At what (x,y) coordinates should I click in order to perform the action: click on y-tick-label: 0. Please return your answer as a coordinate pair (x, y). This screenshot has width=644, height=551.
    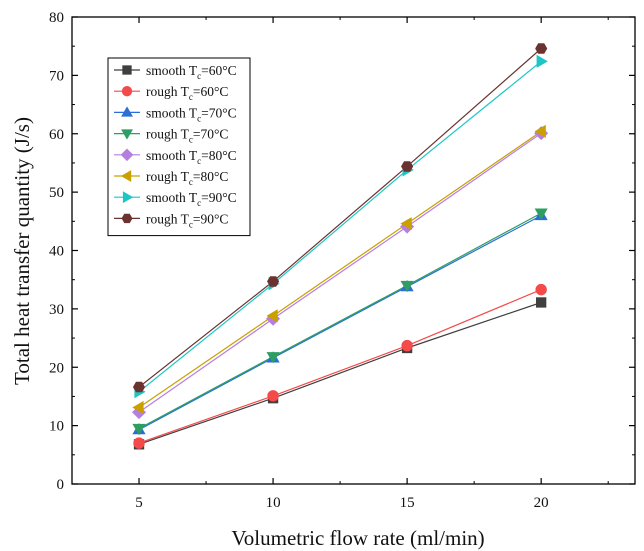
    Looking at the image, I should click on (61, 485).